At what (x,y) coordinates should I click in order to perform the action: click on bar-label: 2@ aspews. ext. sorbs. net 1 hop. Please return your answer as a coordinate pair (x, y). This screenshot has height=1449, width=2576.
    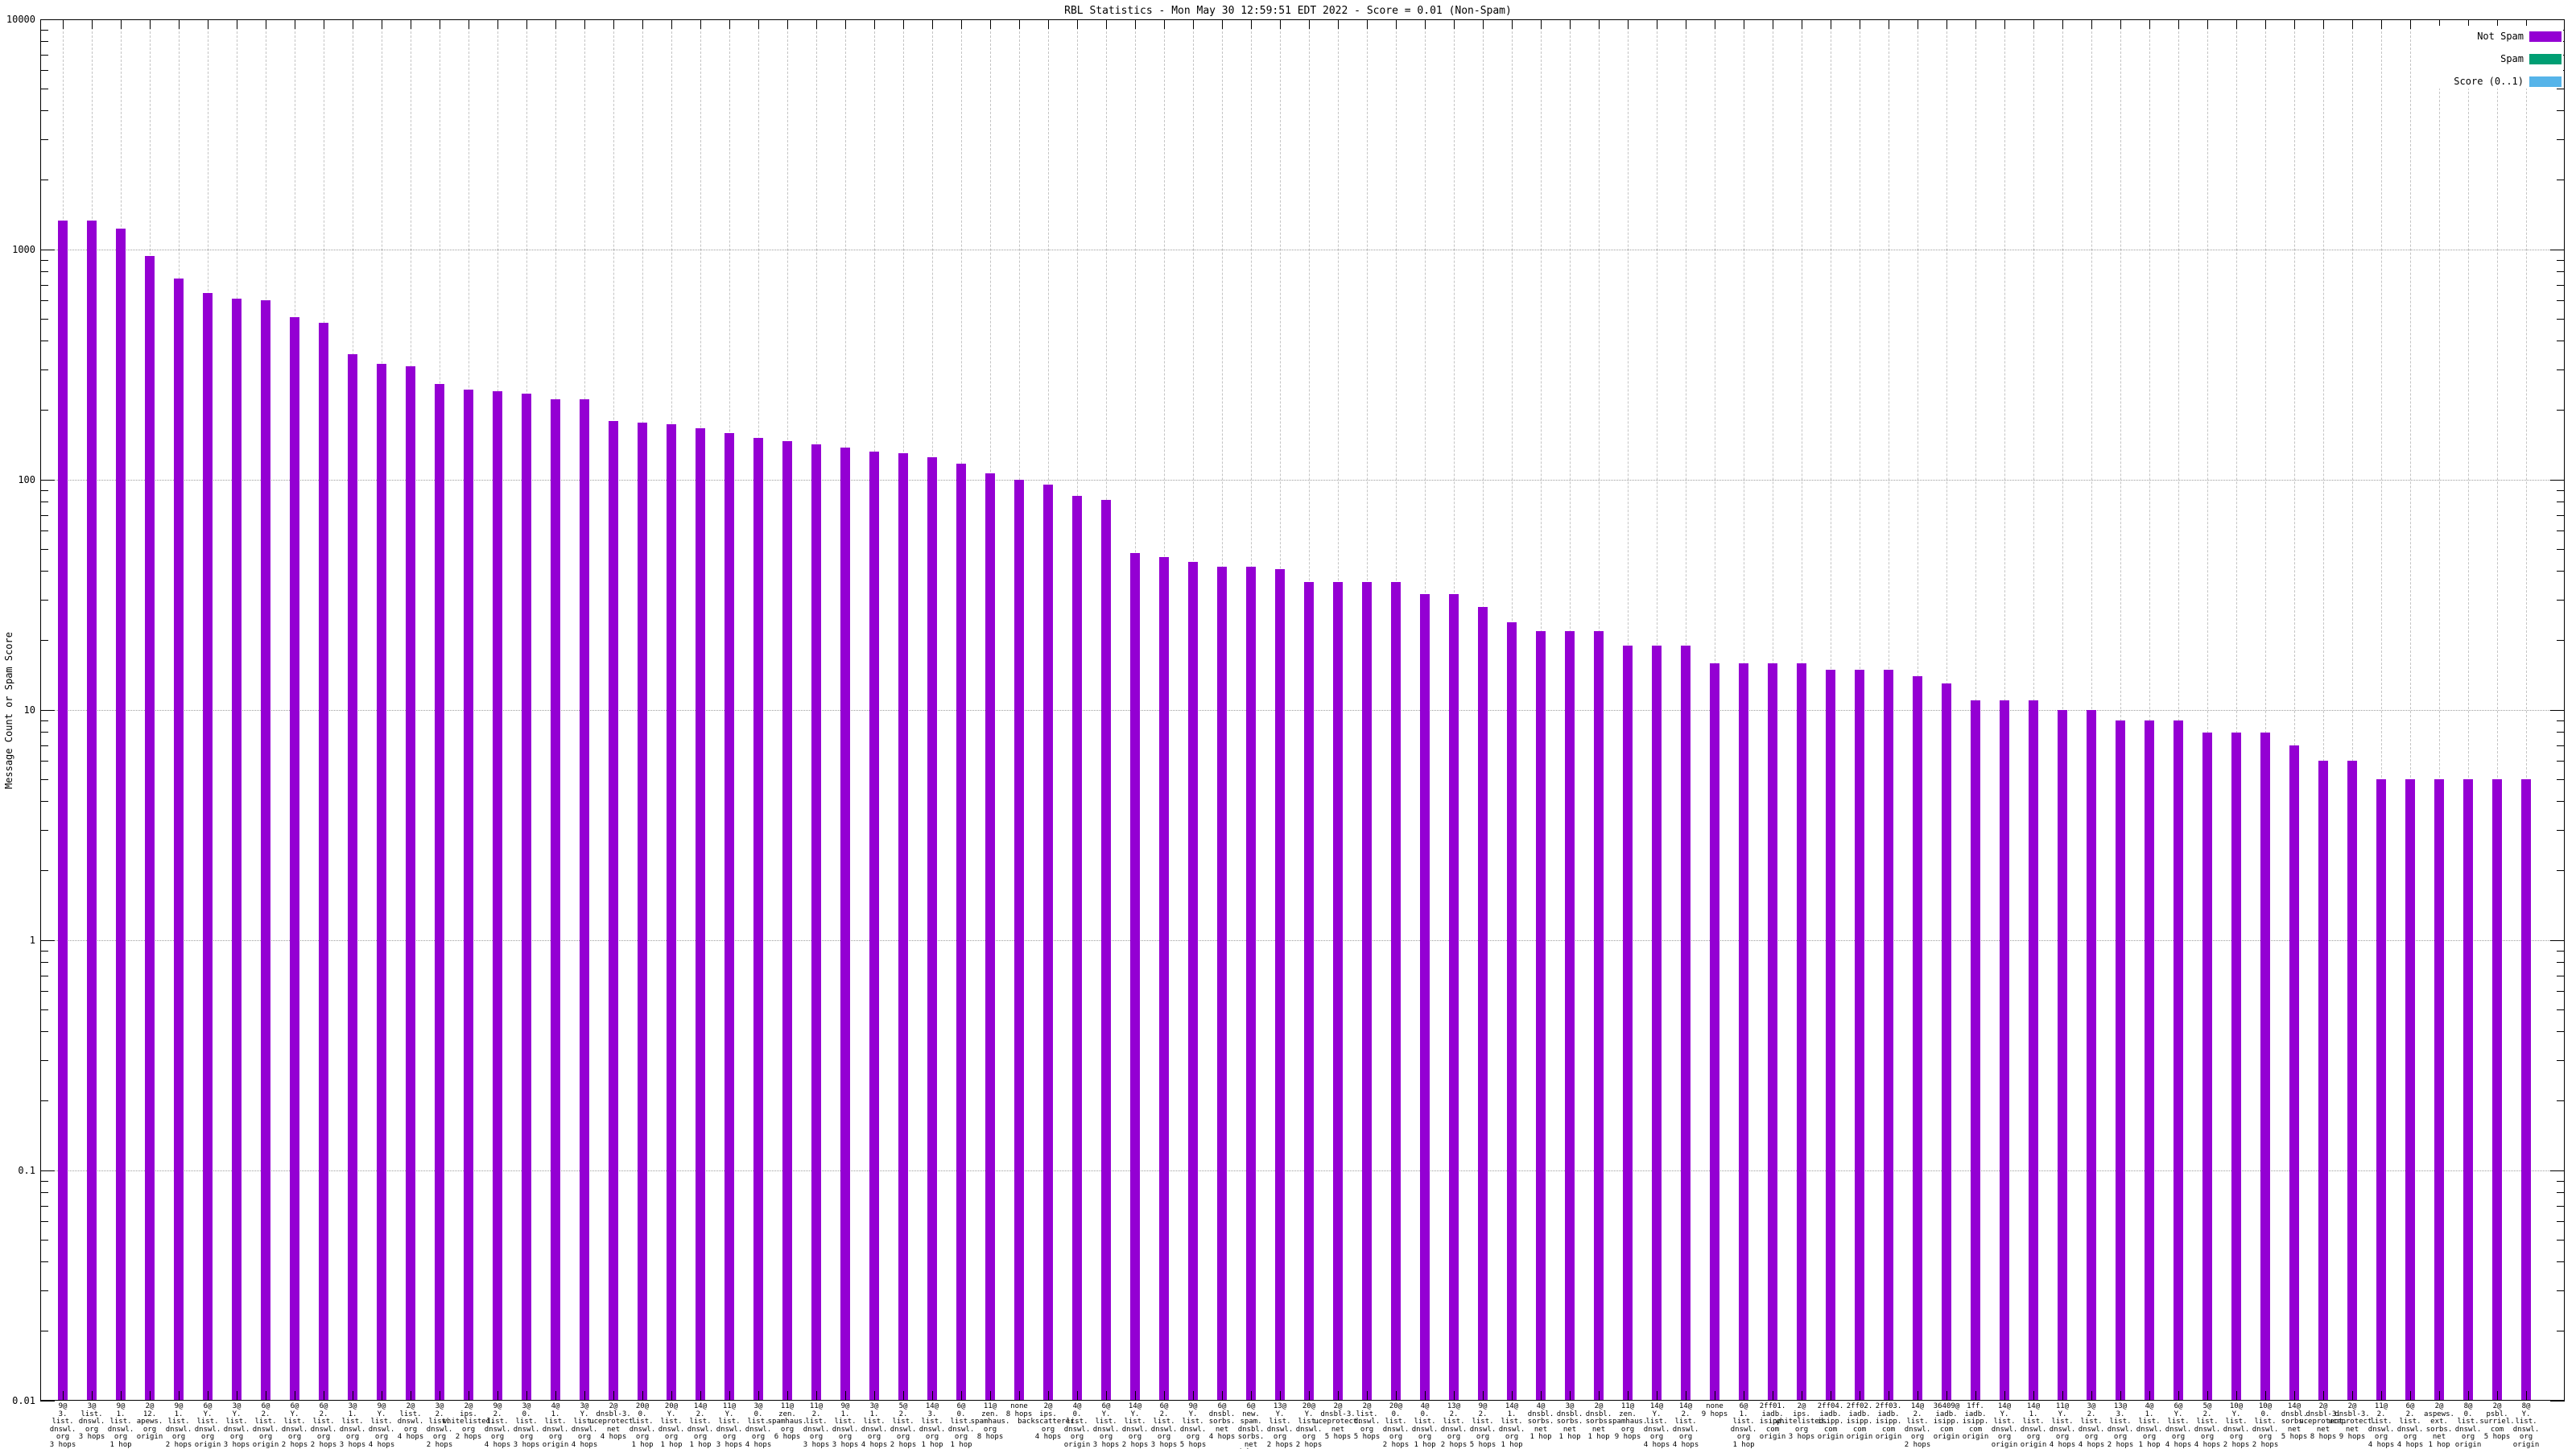
    Looking at the image, I should click on (2439, 1425).